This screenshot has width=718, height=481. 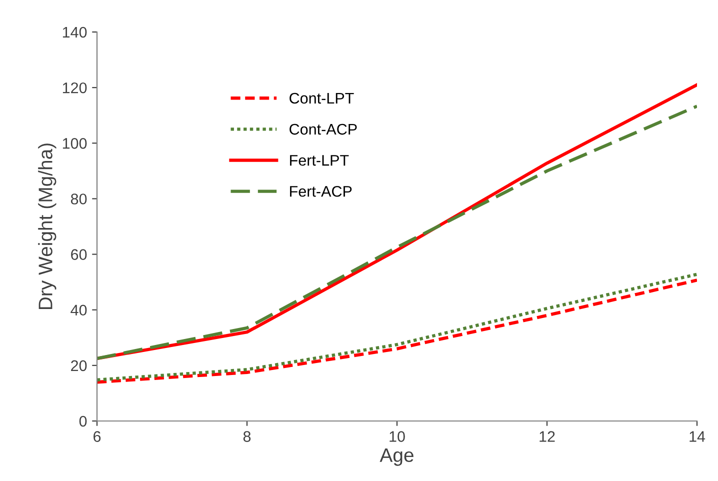 What do you see at coordinates (397, 436) in the screenshot?
I see `x-tick-label: 10` at bounding box center [397, 436].